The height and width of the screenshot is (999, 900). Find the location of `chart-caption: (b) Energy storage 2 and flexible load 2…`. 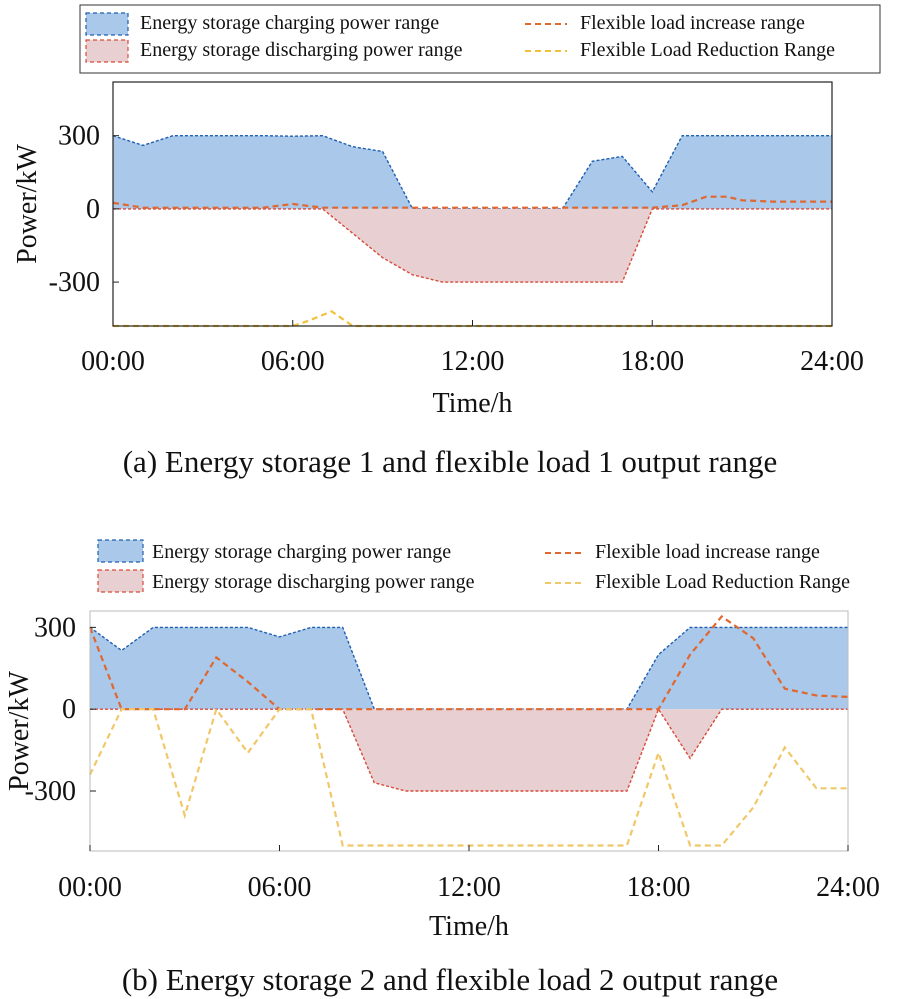

chart-caption: (b) Energy storage 2 and flexible load 2… is located at coordinates (450, 979).